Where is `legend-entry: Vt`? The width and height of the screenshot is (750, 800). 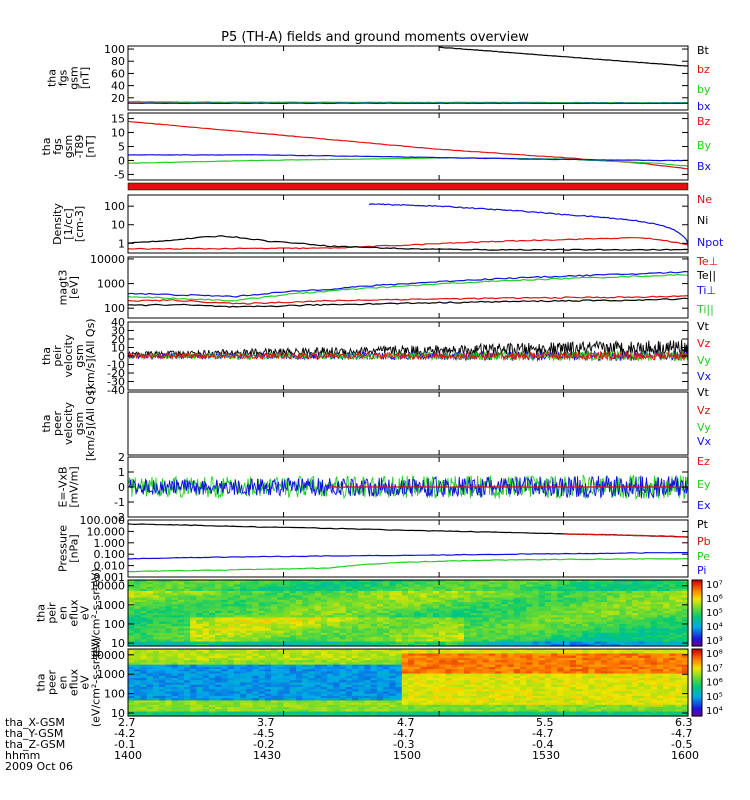 legend-entry: Vt is located at coordinates (703, 326).